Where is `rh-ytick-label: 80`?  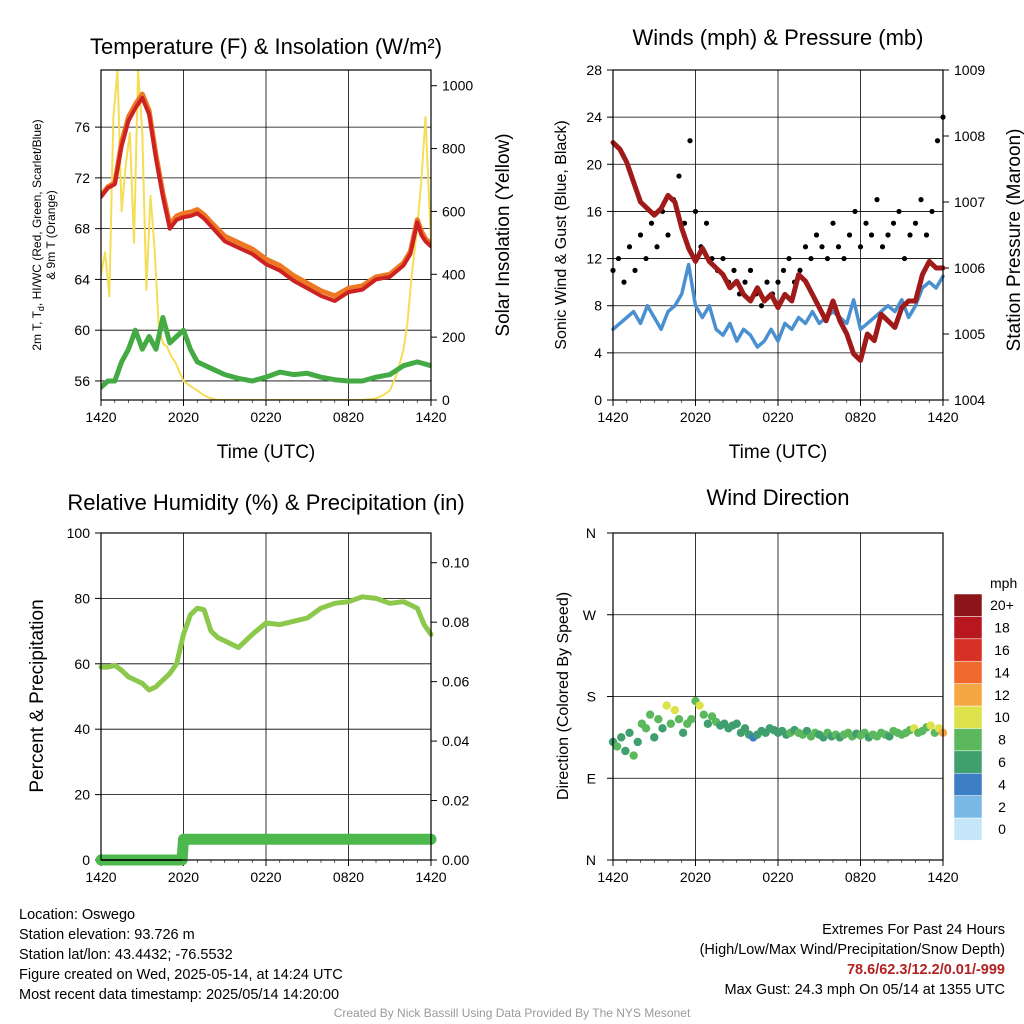
rh-ytick-label: 80 is located at coordinates (82, 598).